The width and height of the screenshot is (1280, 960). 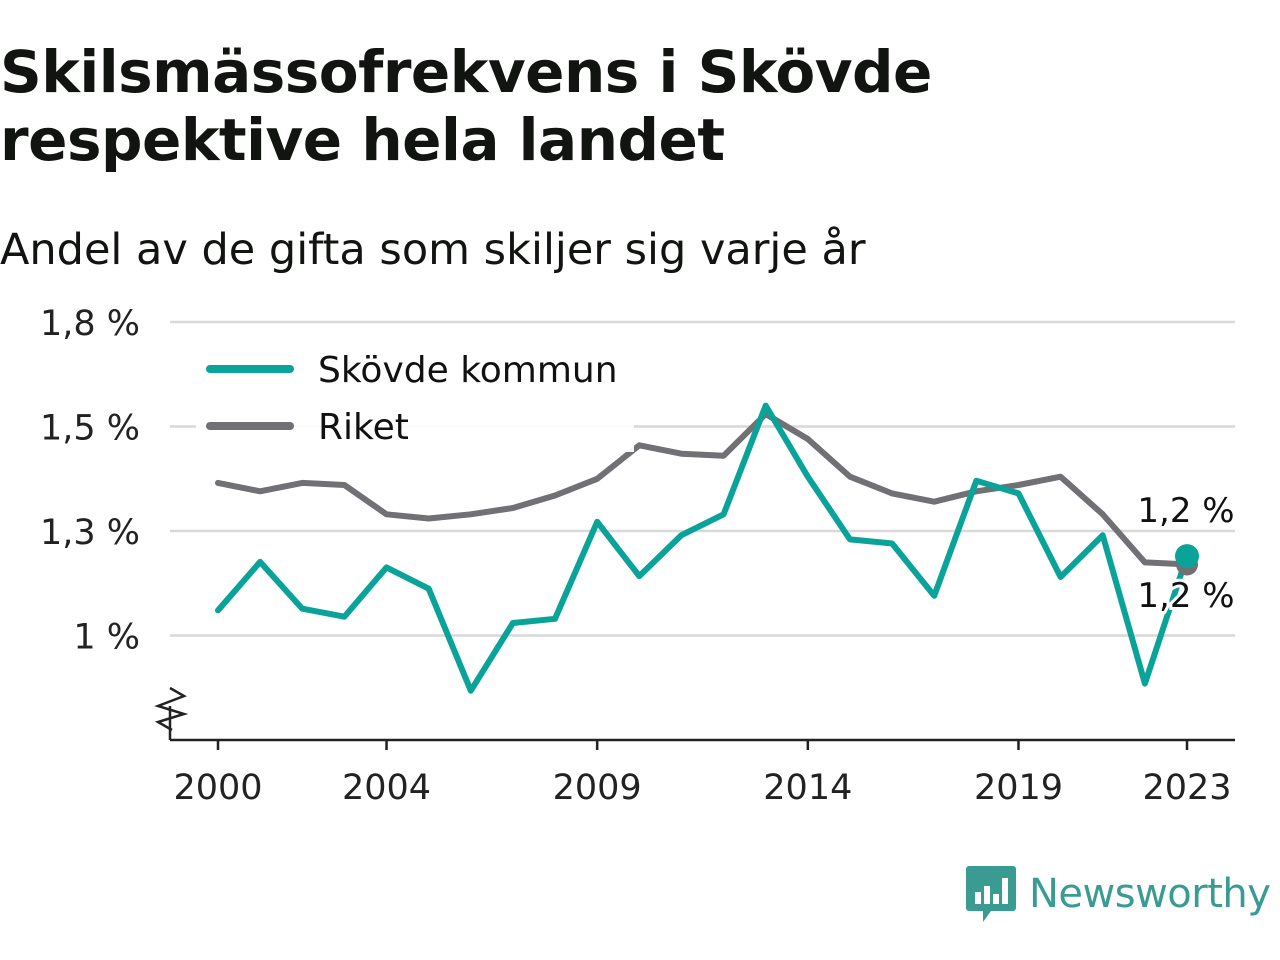 I want to click on y-tick-label: 1,8 %, so click(x=90, y=324).